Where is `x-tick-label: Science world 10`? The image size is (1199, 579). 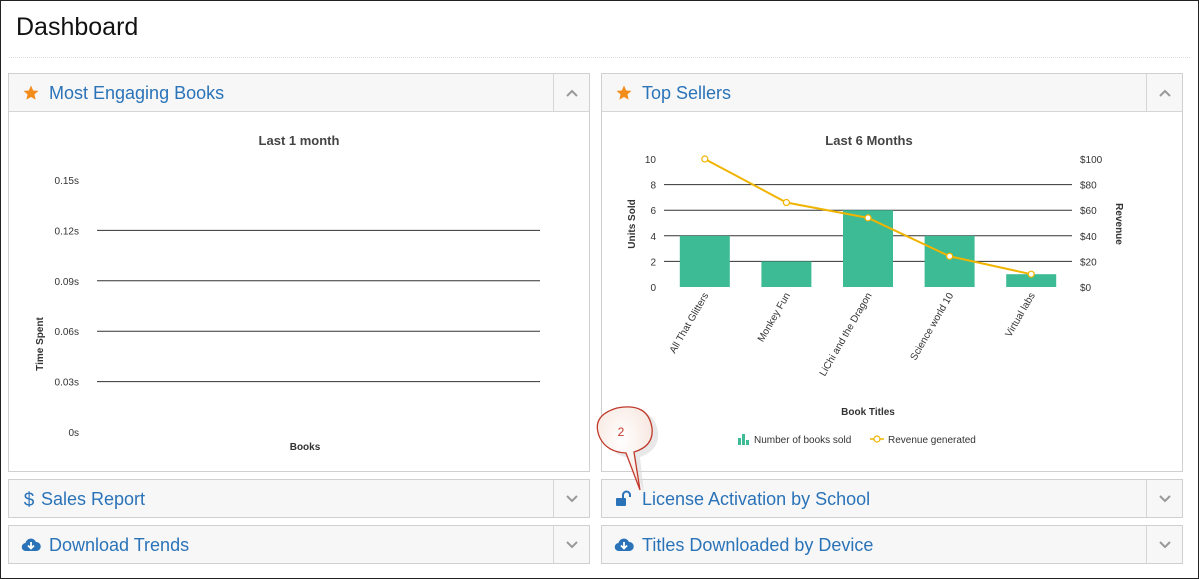
x-tick-label: Science world 10 is located at coordinates (933, 327).